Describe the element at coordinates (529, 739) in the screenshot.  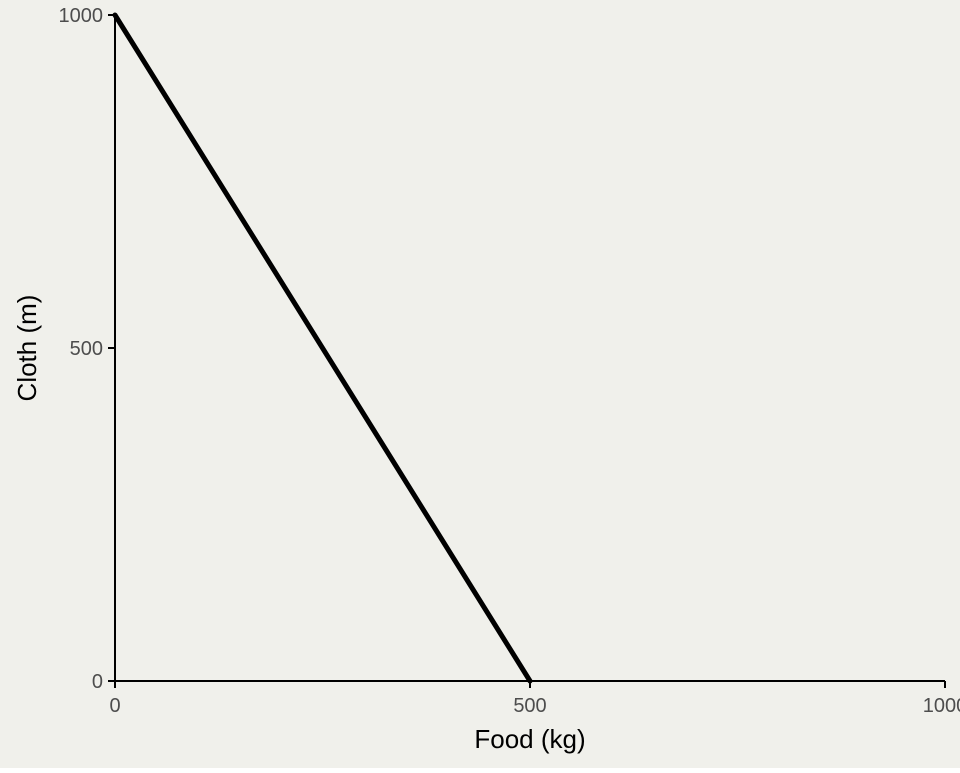
I see `x-axis-title: Food (kg)` at that location.